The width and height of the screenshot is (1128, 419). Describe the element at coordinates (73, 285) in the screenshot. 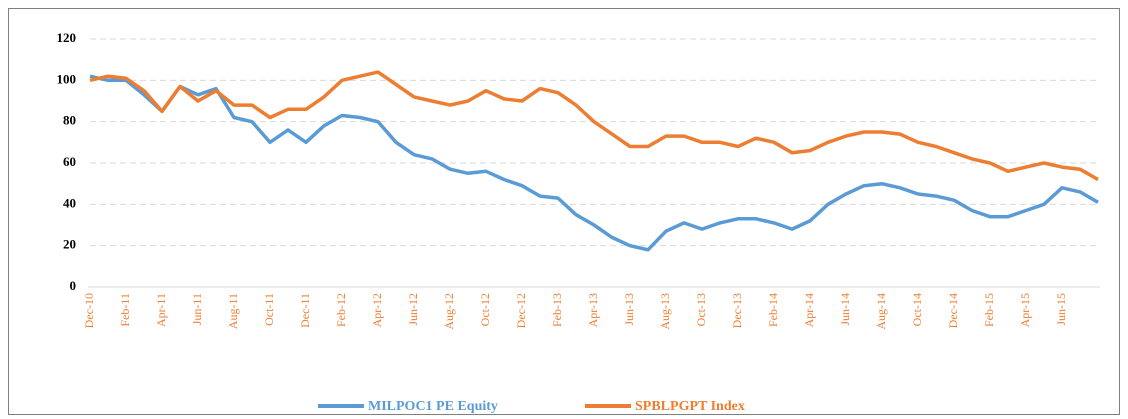

I see `y-tick-label: 0` at that location.